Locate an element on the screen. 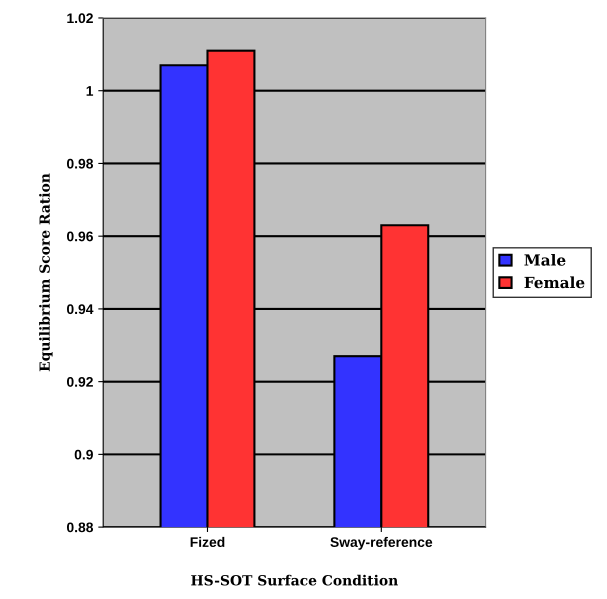 The width and height of the screenshot is (607, 599). y-tick-label: 1.02 is located at coordinates (80, 18).